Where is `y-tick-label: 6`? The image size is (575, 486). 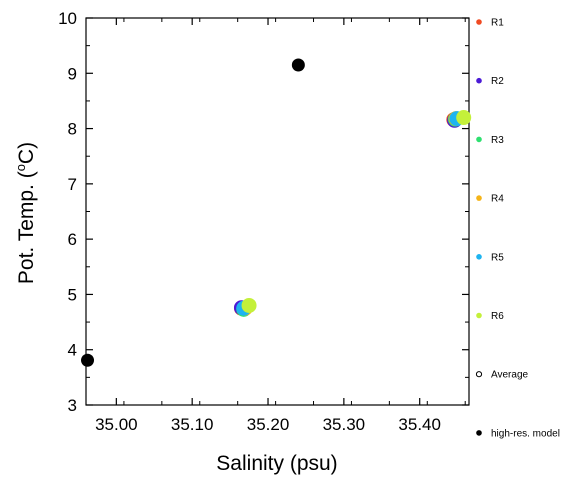
y-tick-label: 6 is located at coordinates (72, 239).